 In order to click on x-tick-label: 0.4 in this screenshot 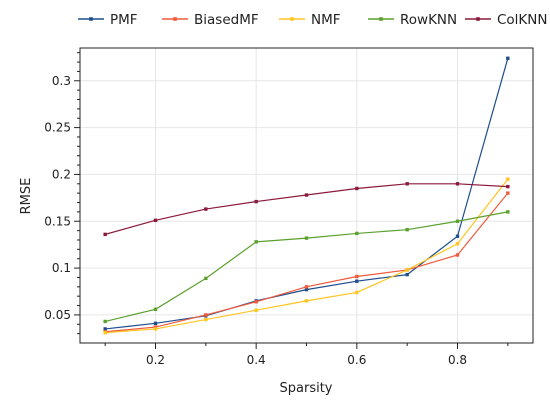, I will do `click(256, 360)`.